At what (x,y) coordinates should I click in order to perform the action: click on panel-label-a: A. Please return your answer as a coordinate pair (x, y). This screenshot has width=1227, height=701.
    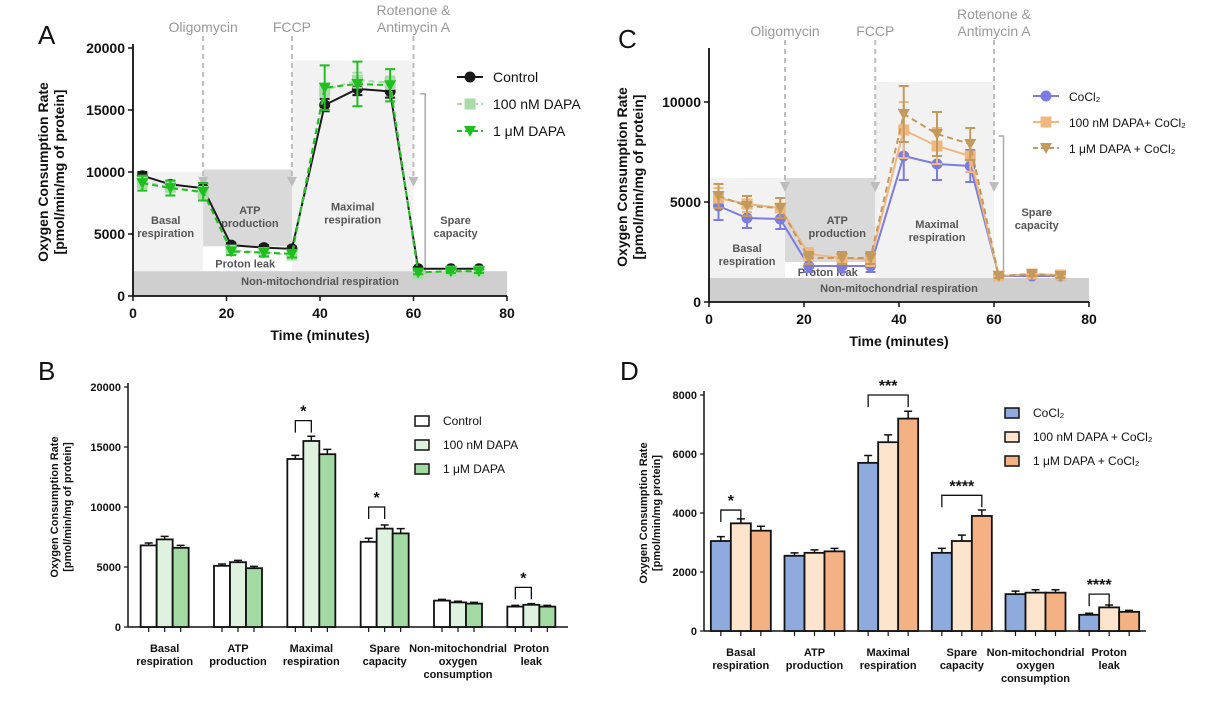
    Looking at the image, I should click on (47, 35).